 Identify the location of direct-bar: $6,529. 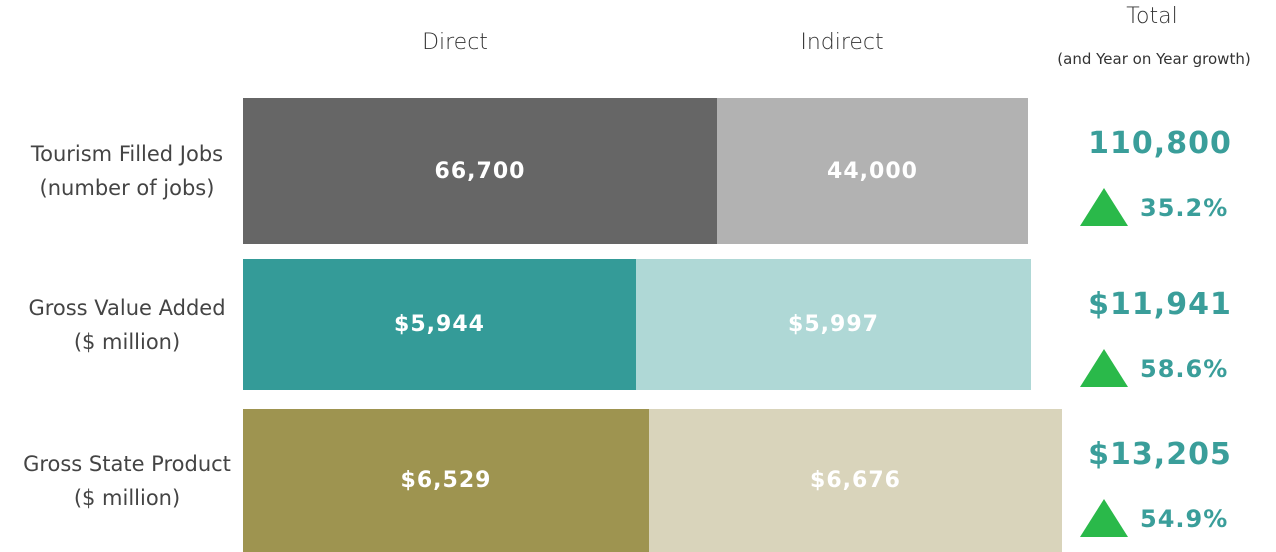
(446, 480).